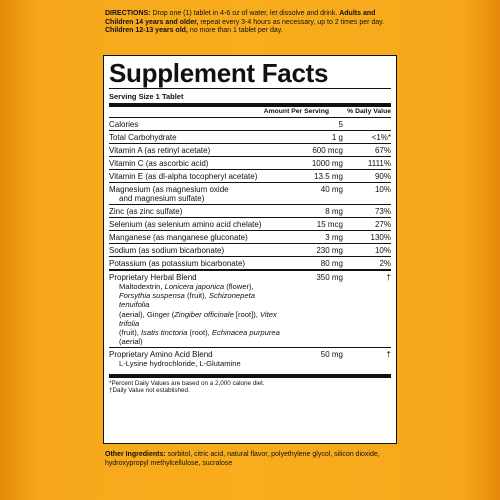 This screenshot has height=500, width=500. I want to click on herbal-blend-dv: †, so click(388, 277).